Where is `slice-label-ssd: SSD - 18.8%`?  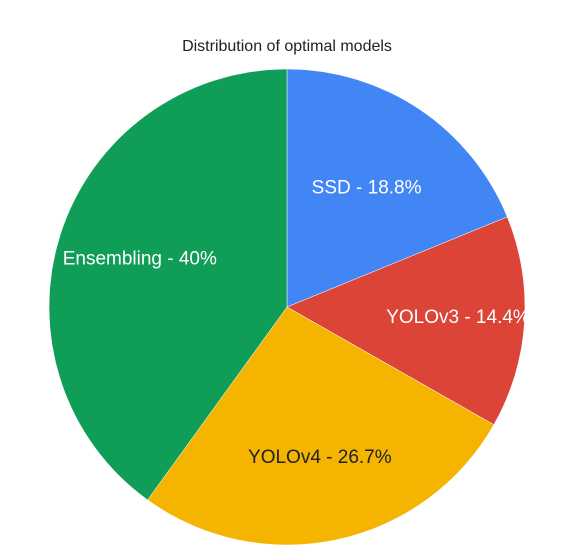
slice-label-ssd: SSD - 18.8% is located at coordinates (367, 187).